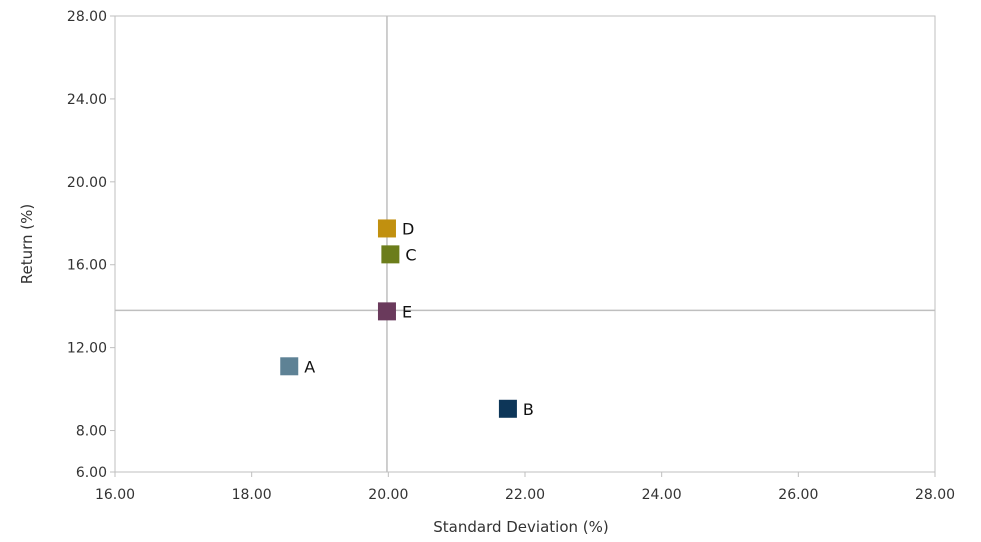 The image size is (981, 542). I want to click on data-point-e: E, so click(394, 311).